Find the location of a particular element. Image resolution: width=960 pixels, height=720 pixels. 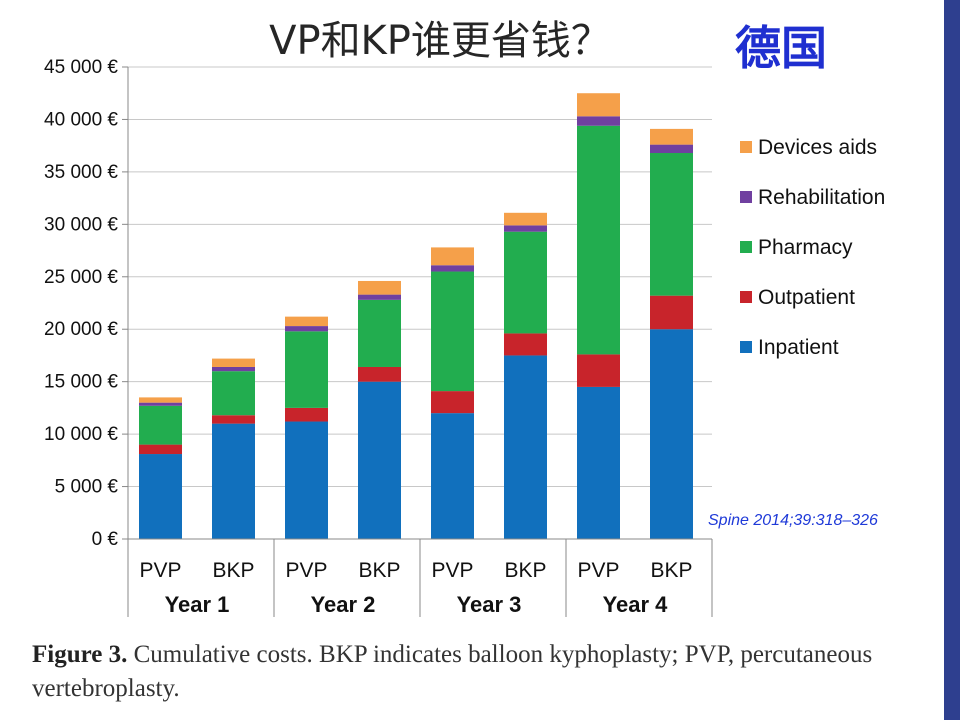

y-tick-label: 5 000 € is located at coordinates (87, 487).